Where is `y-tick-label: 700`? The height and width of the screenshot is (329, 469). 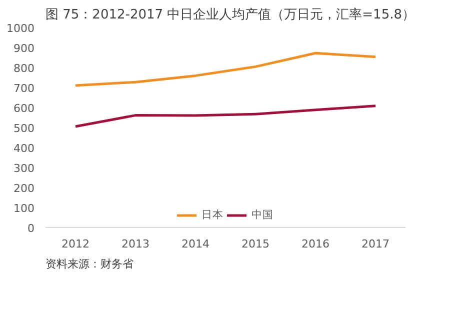
y-tick-label: 700 is located at coordinates (24, 88).